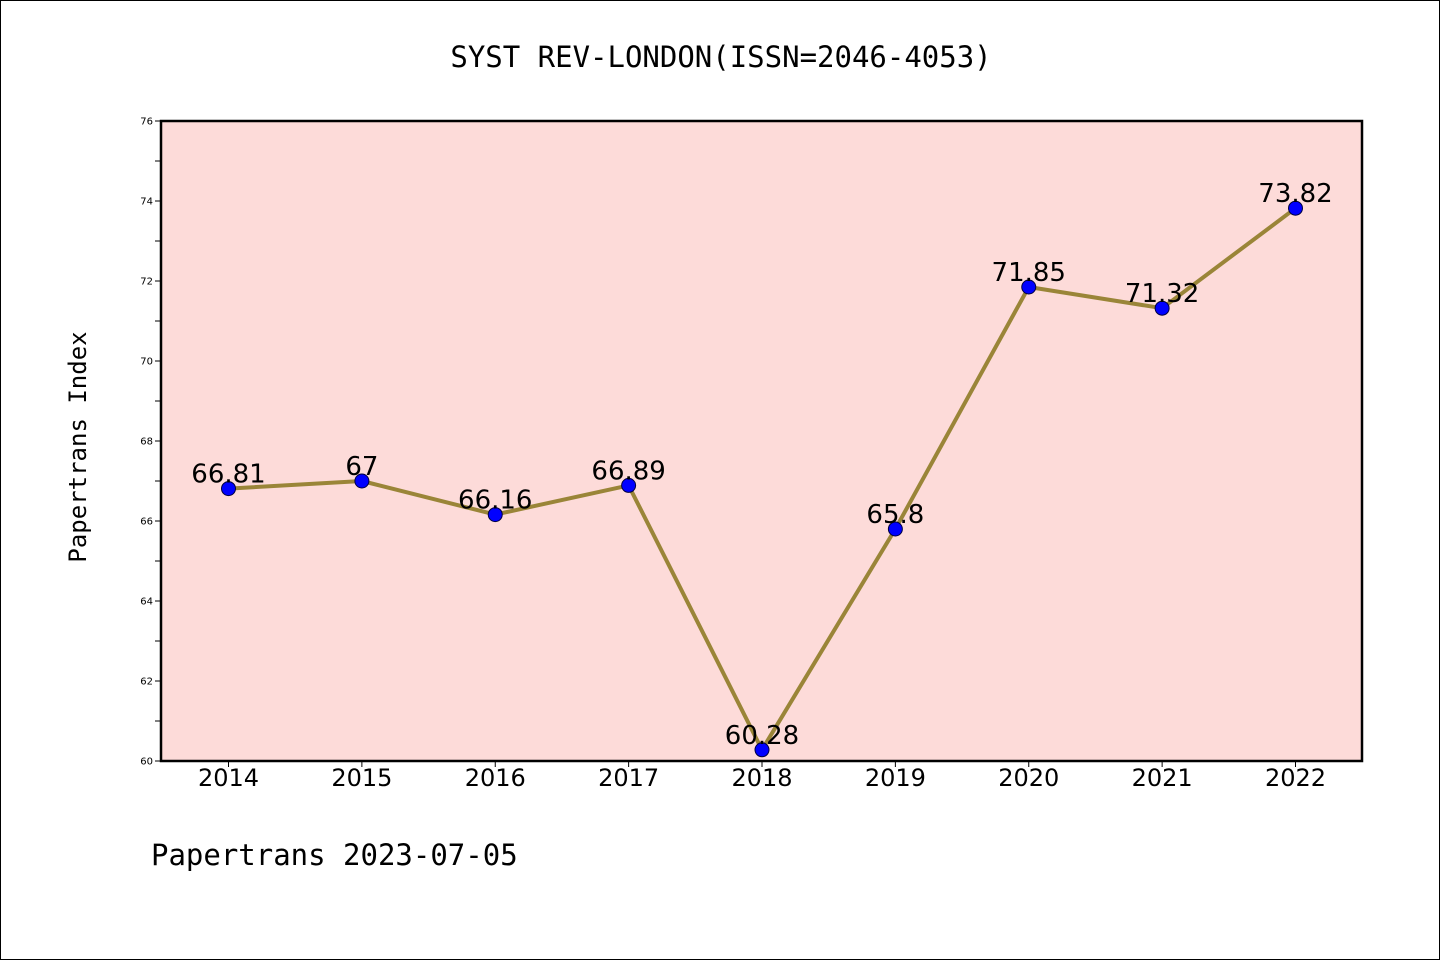 This screenshot has width=1440, height=961. I want to click on y-axis-ticks: 60 62 64 66 68 70 72 74 76, so click(150, 442).